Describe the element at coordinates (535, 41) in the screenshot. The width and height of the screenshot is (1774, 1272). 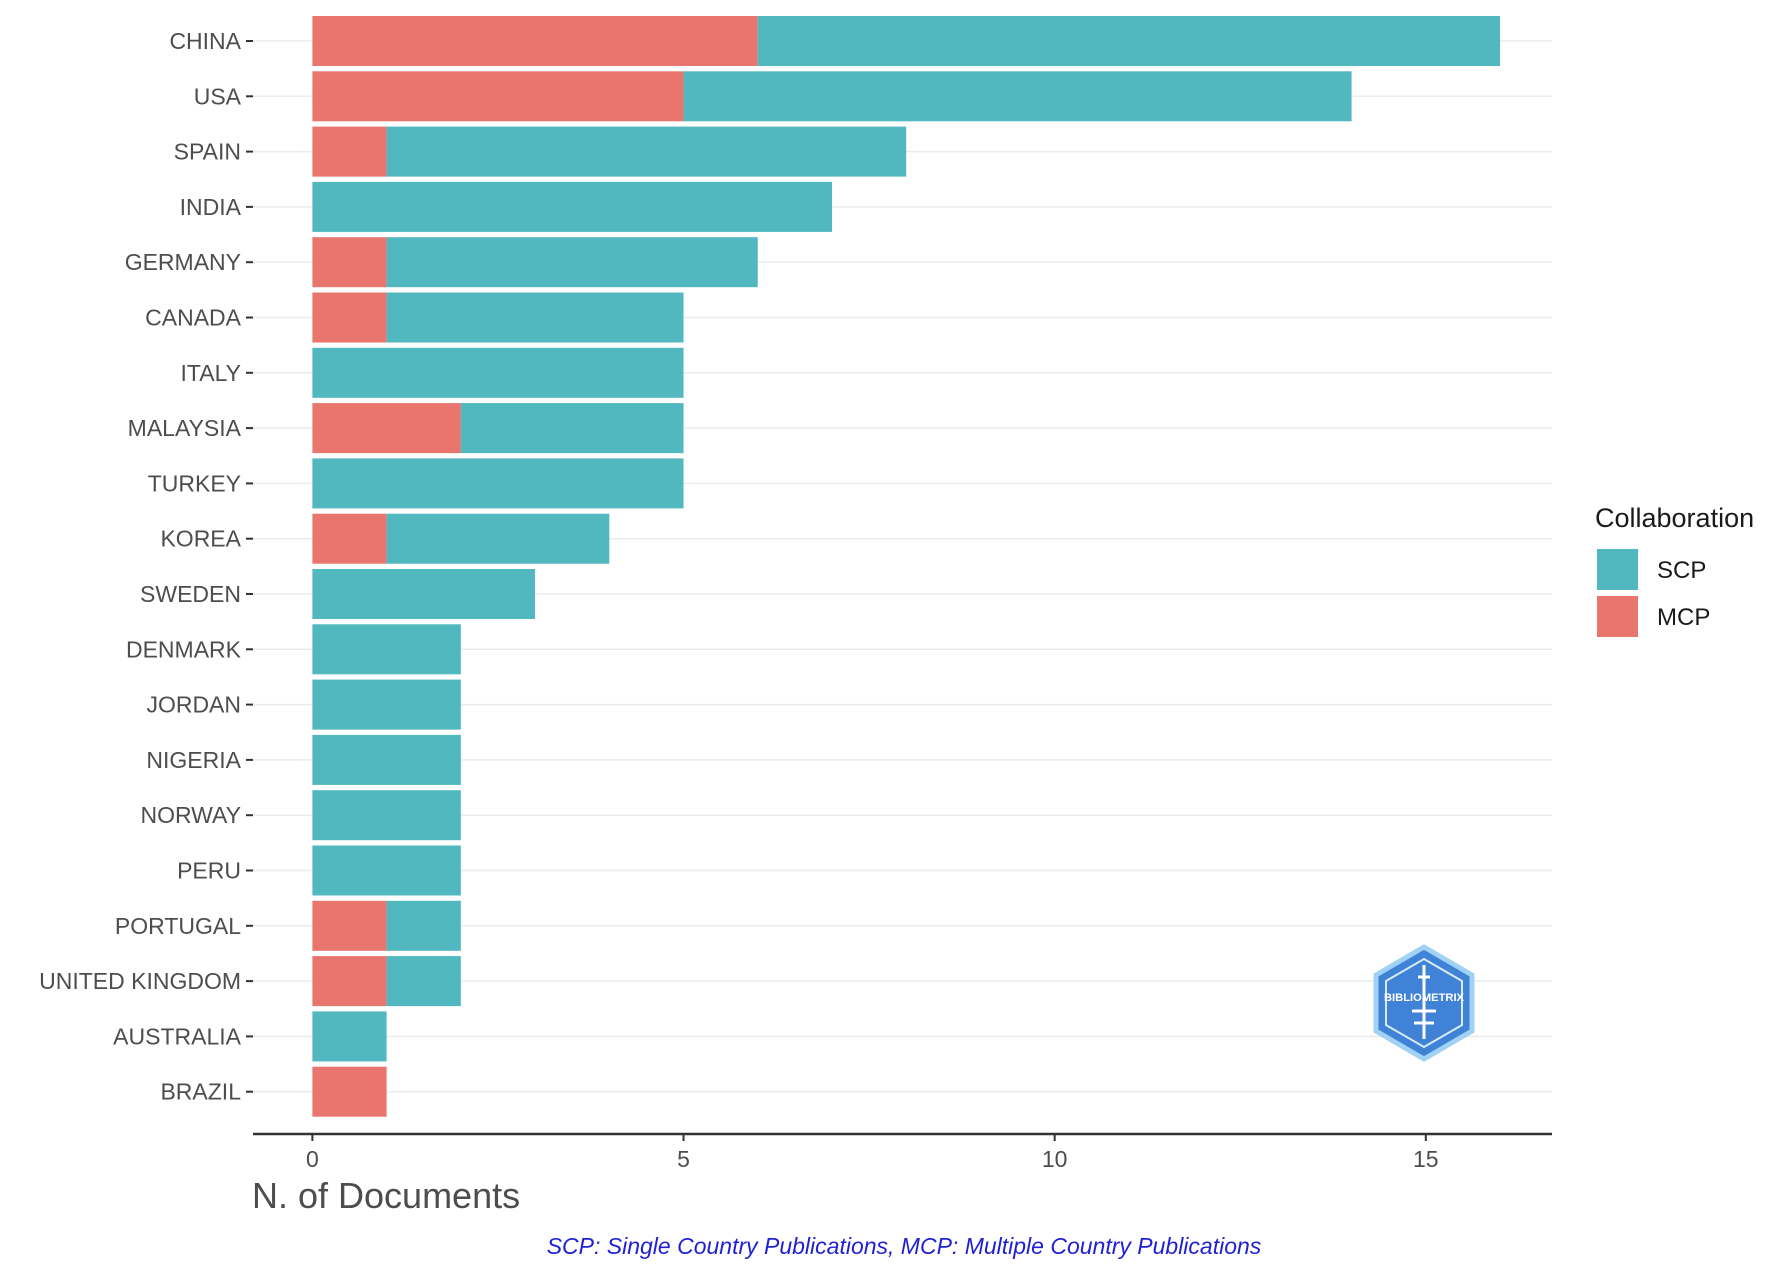
I see `bar-mcp-china` at that location.